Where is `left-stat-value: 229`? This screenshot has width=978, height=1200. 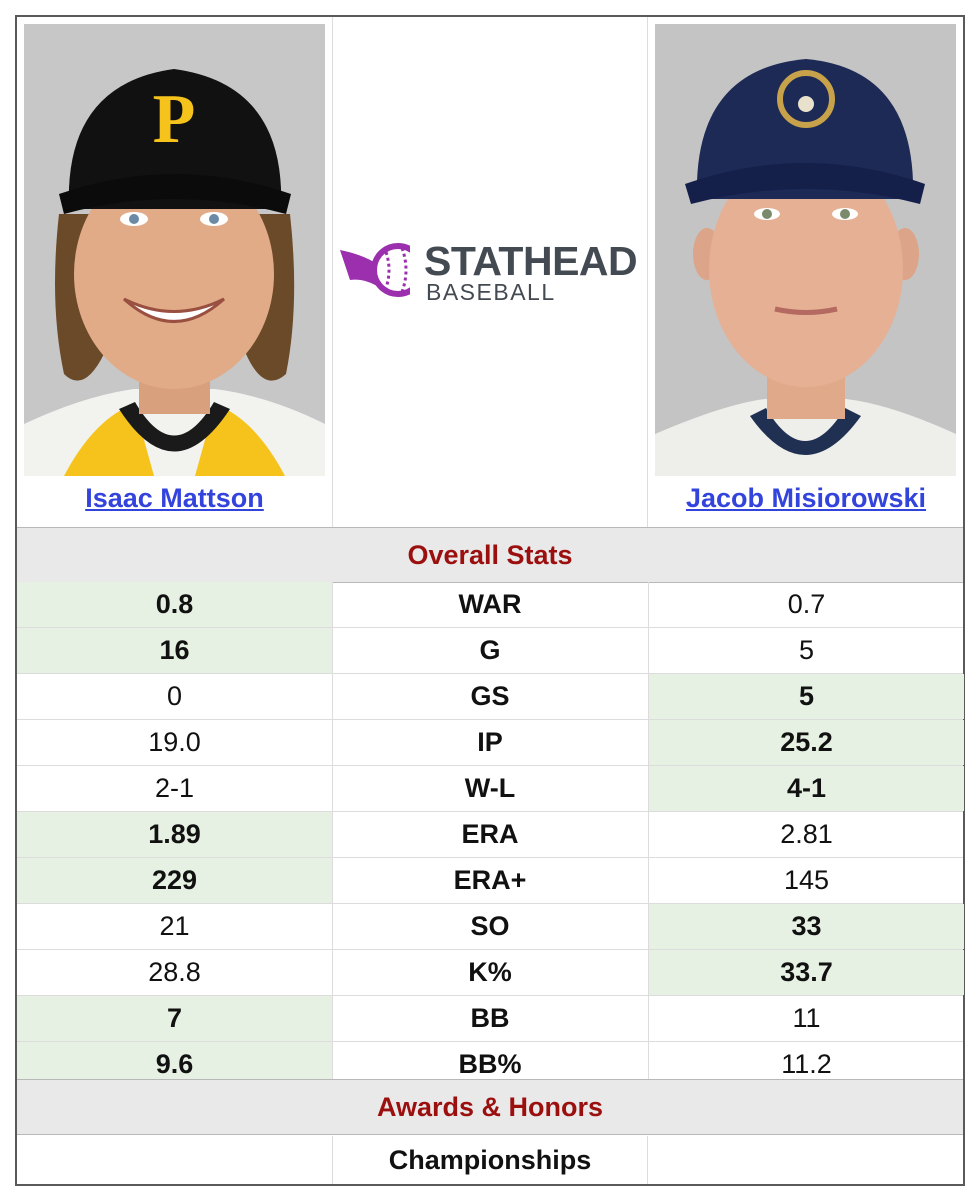
left-stat-value: 229 is located at coordinates (175, 880).